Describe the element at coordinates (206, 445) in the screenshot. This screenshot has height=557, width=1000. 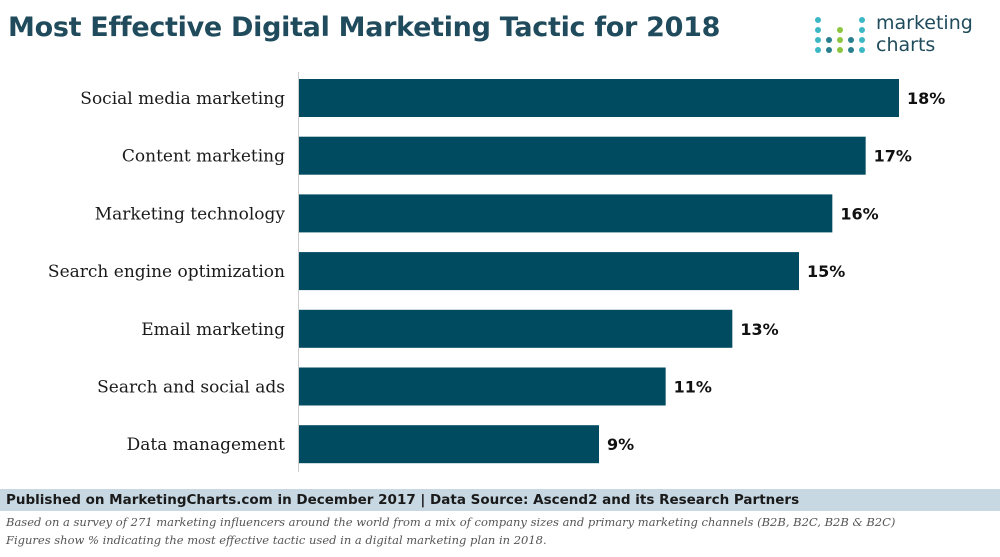
I see `category-label: Data management` at that location.